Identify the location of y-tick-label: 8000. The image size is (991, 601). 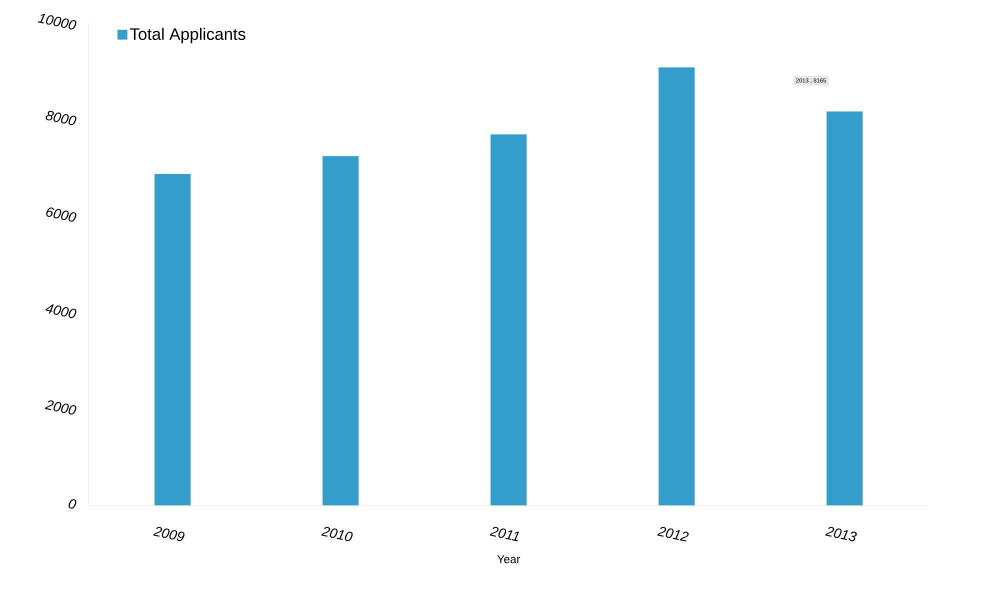
(61, 118).